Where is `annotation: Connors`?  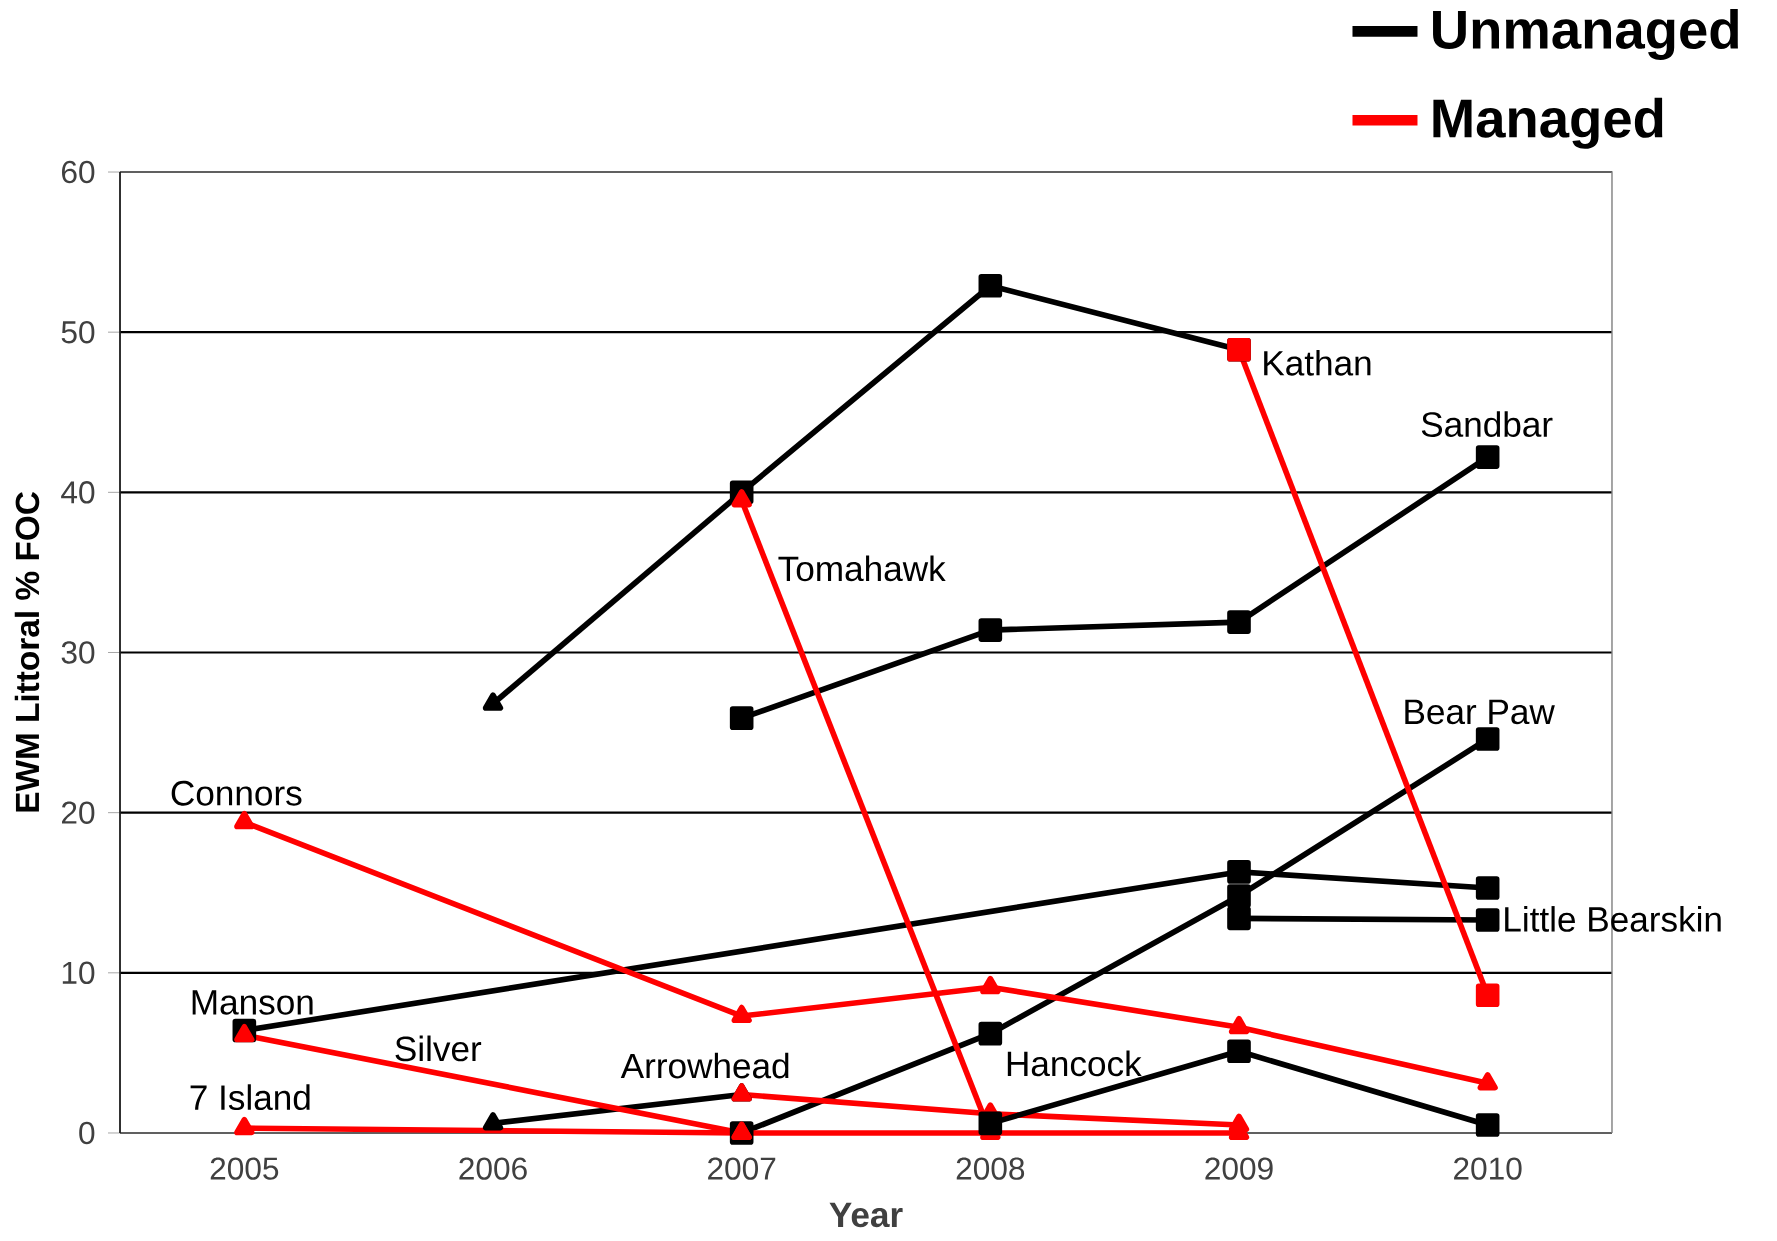
annotation: Connors is located at coordinates (236, 793).